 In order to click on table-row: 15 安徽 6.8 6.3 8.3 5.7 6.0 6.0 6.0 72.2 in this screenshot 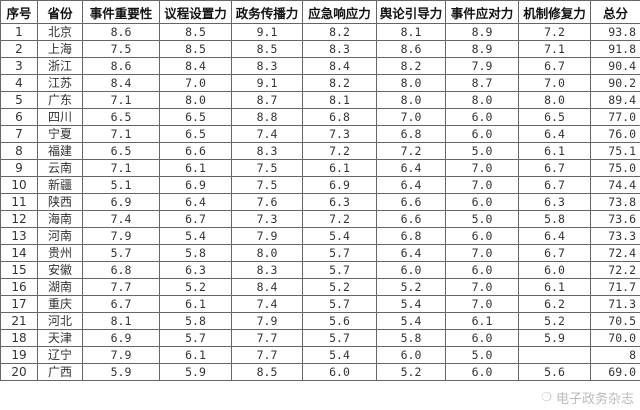, I will do `click(320, 270)`.